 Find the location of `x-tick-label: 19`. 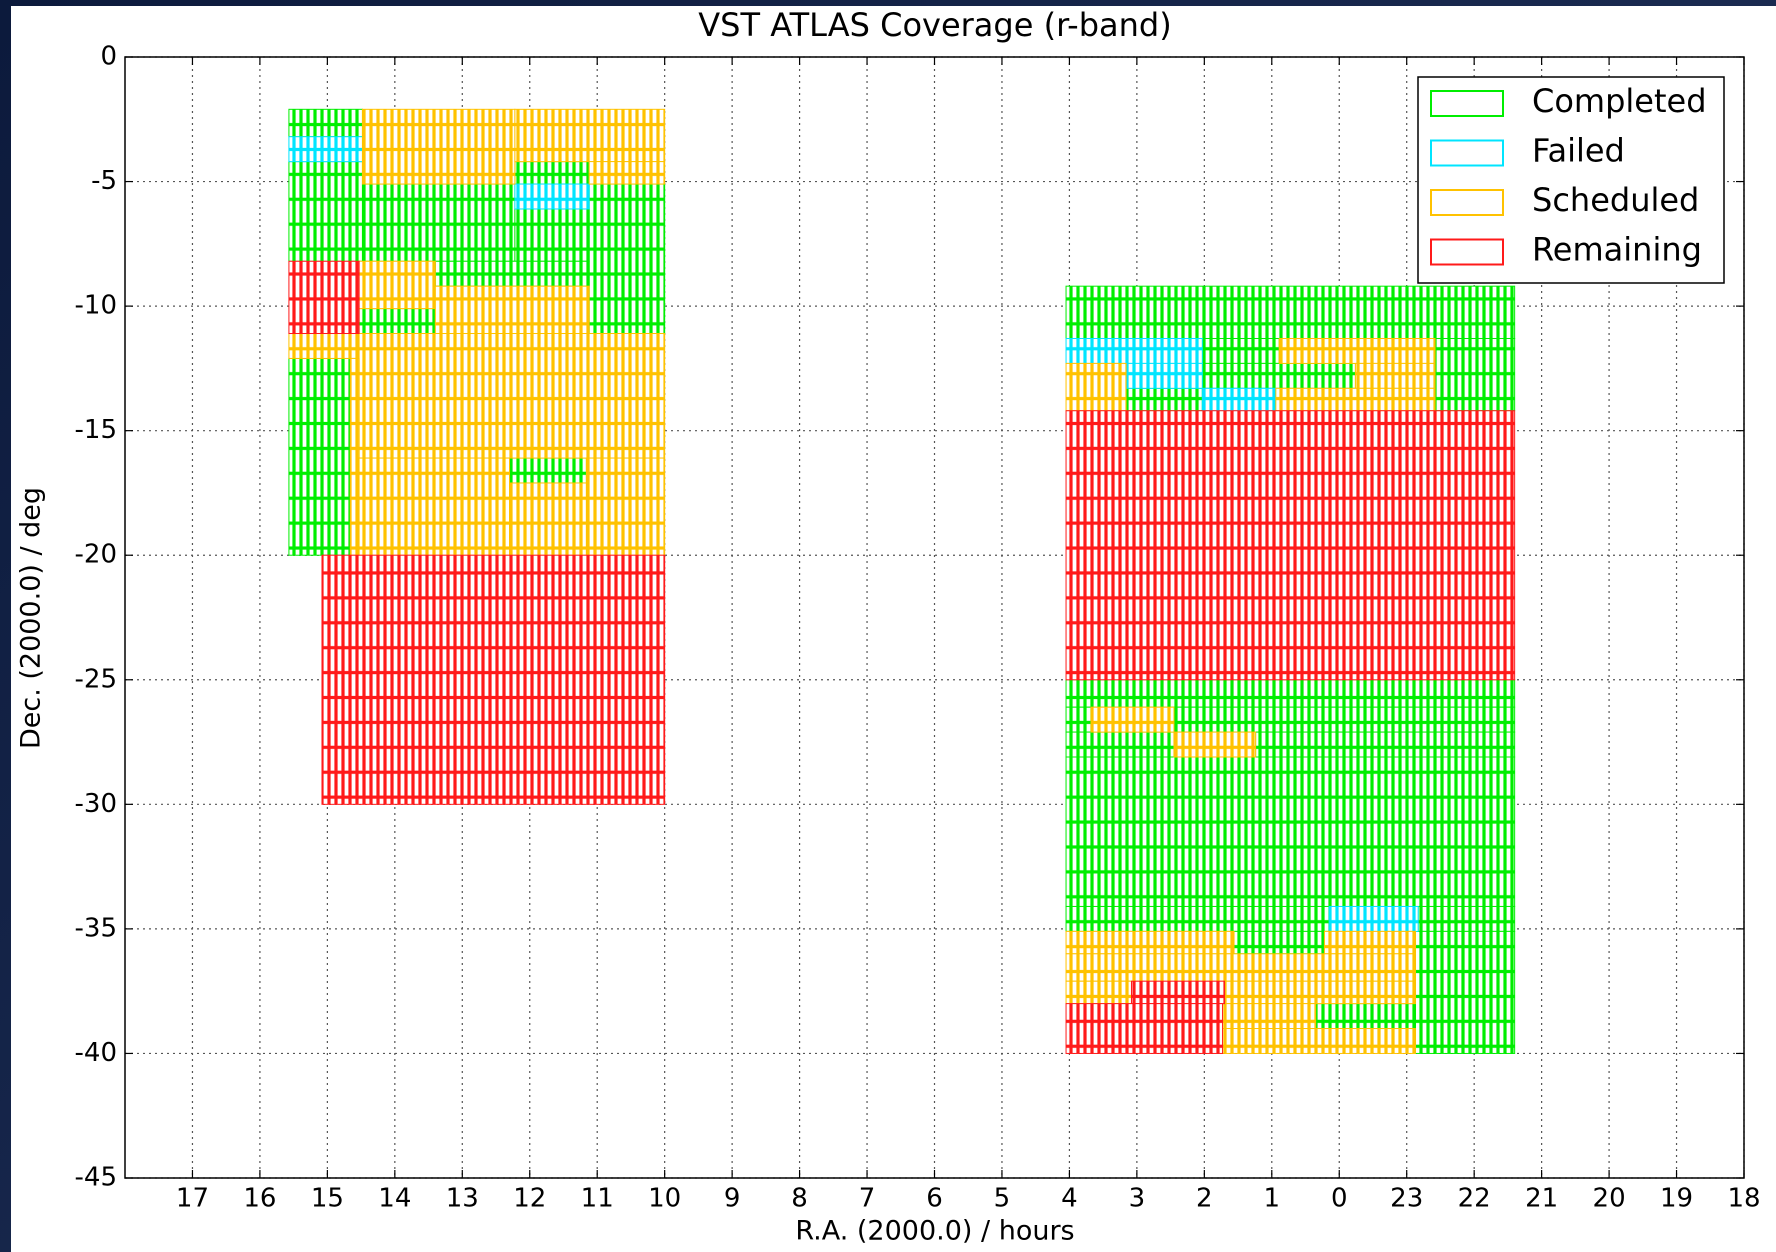

x-tick-label: 19 is located at coordinates (1676, 1199).